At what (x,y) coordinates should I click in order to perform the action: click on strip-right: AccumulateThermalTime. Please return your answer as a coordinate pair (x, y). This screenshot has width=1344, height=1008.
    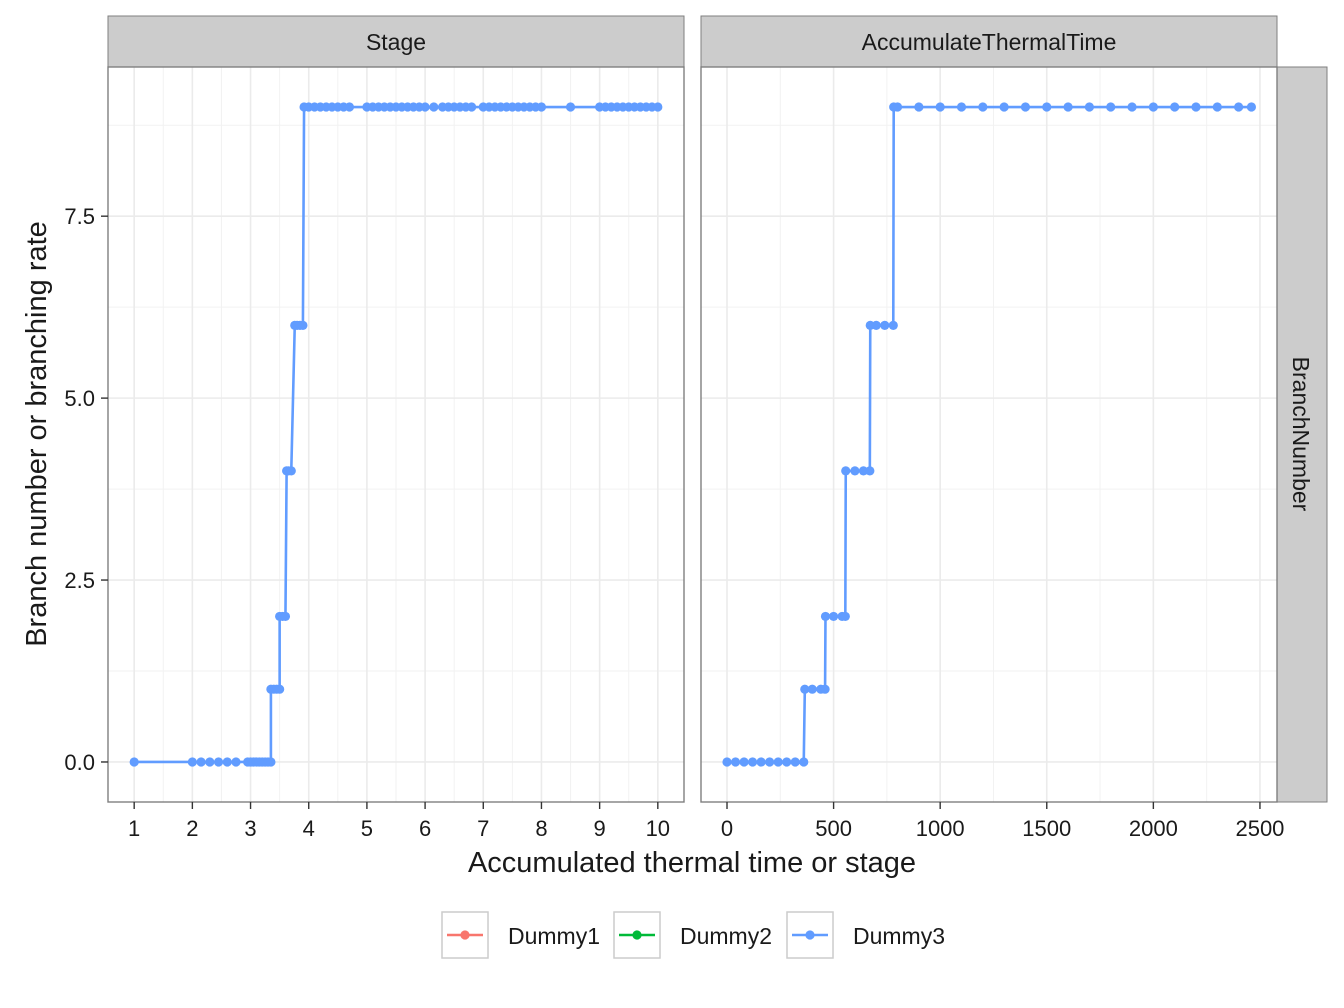
    Looking at the image, I should click on (989, 41).